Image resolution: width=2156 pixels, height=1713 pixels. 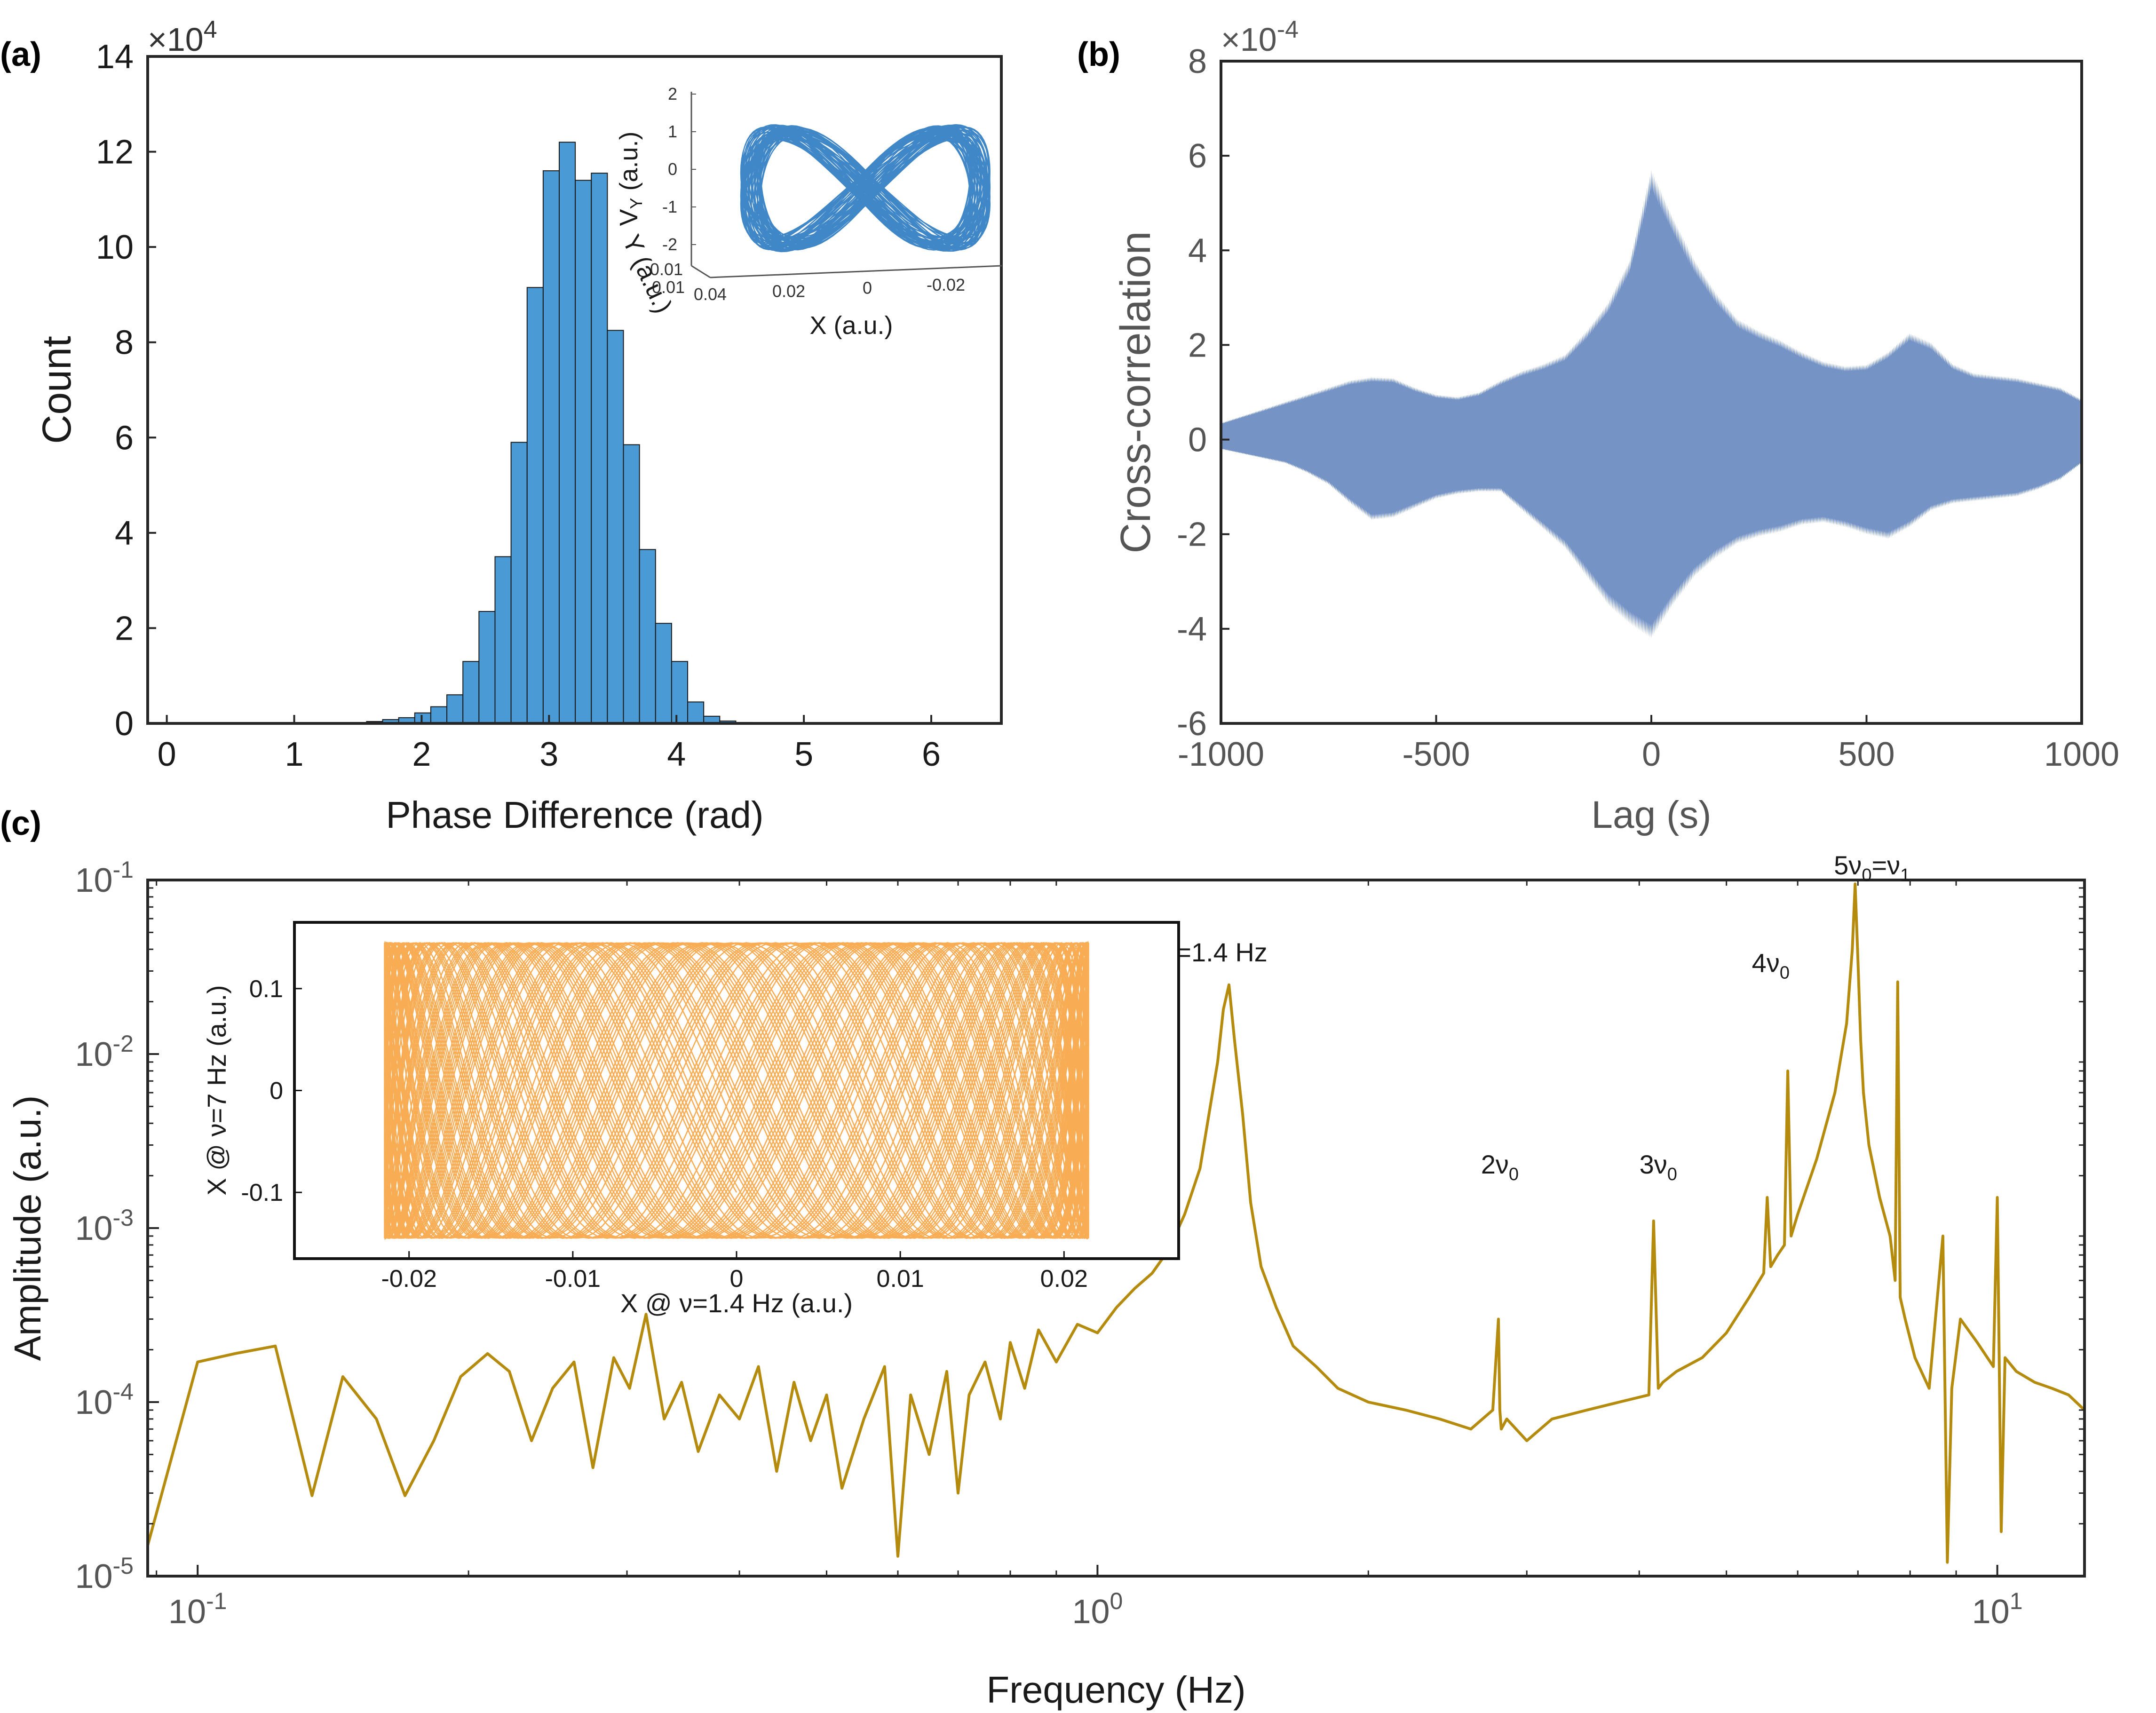 I want to click on panel-label-b: (b), so click(x=1098, y=54).